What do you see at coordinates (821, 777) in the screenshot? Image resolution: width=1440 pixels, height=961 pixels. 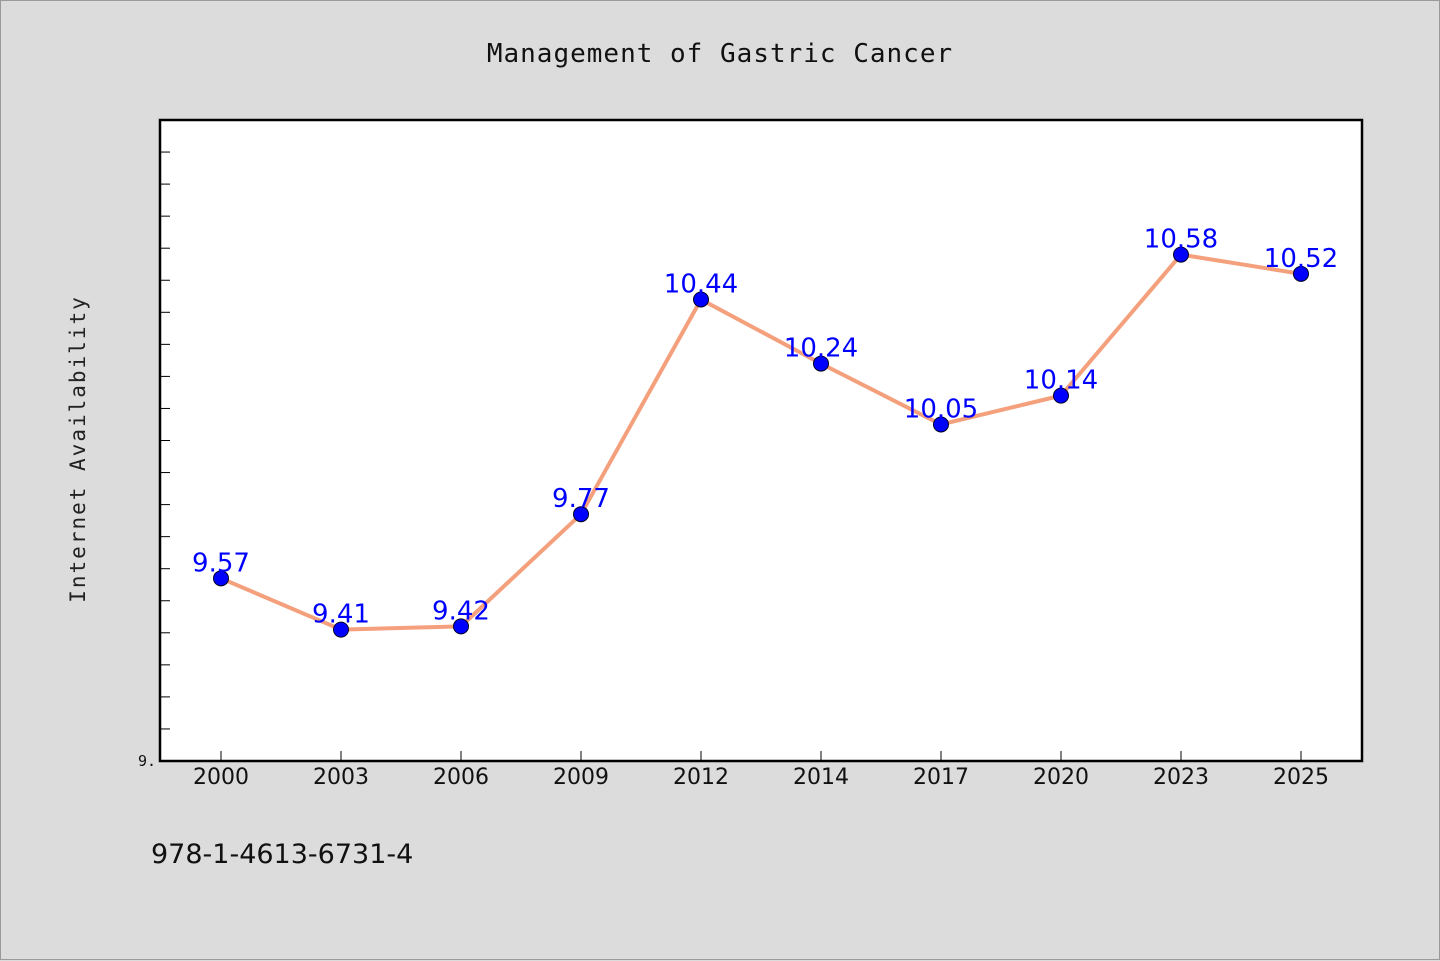 I see `x-tick-label: 2014` at bounding box center [821, 777].